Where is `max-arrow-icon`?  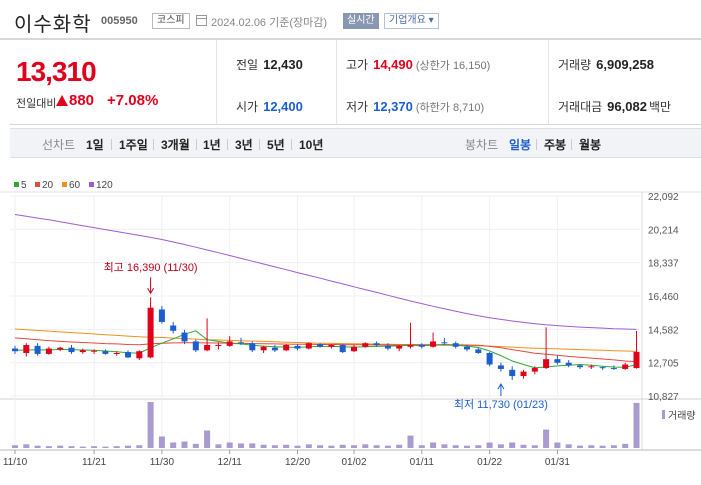
max-arrow-icon is located at coordinates (151, 291).